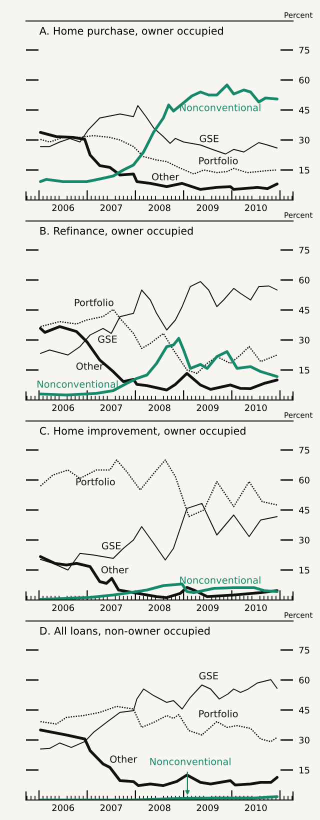 The image size is (320, 820). What do you see at coordinates (125, 631) in the screenshot?
I see `text: D. All loans, non-owner occupied` at bounding box center [125, 631].